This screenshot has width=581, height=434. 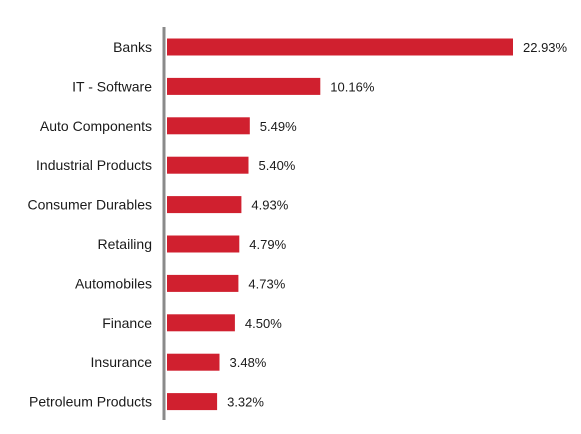 What do you see at coordinates (90, 402) in the screenshot?
I see `category-label: Petroleum Products` at bounding box center [90, 402].